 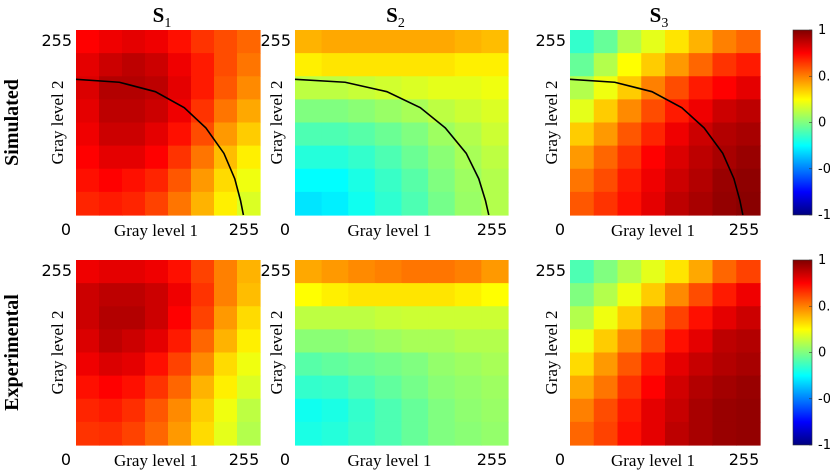 I want to click on panel-title: S3, so click(x=659, y=17).